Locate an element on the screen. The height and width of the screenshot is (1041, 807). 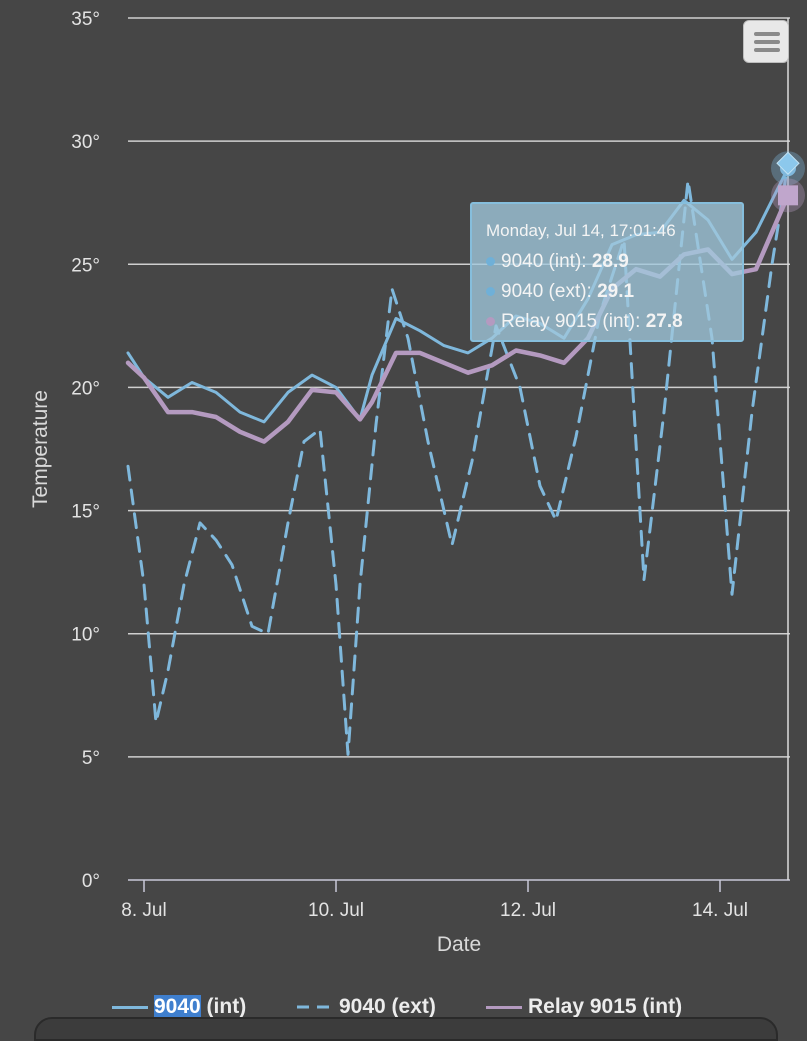
marker-9040-ext is located at coordinates (788, 163).